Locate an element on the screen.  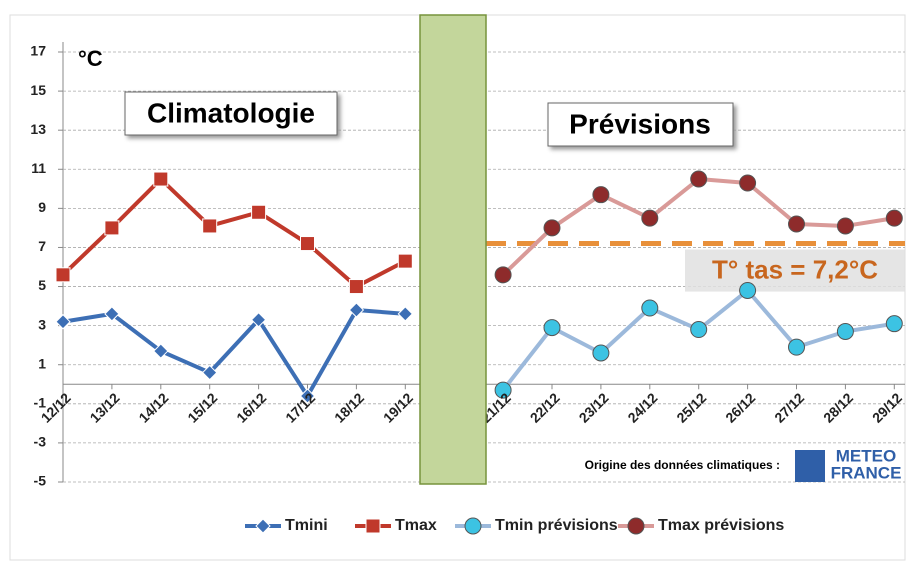
y-tick-label: -5 is located at coordinates (40, 481).